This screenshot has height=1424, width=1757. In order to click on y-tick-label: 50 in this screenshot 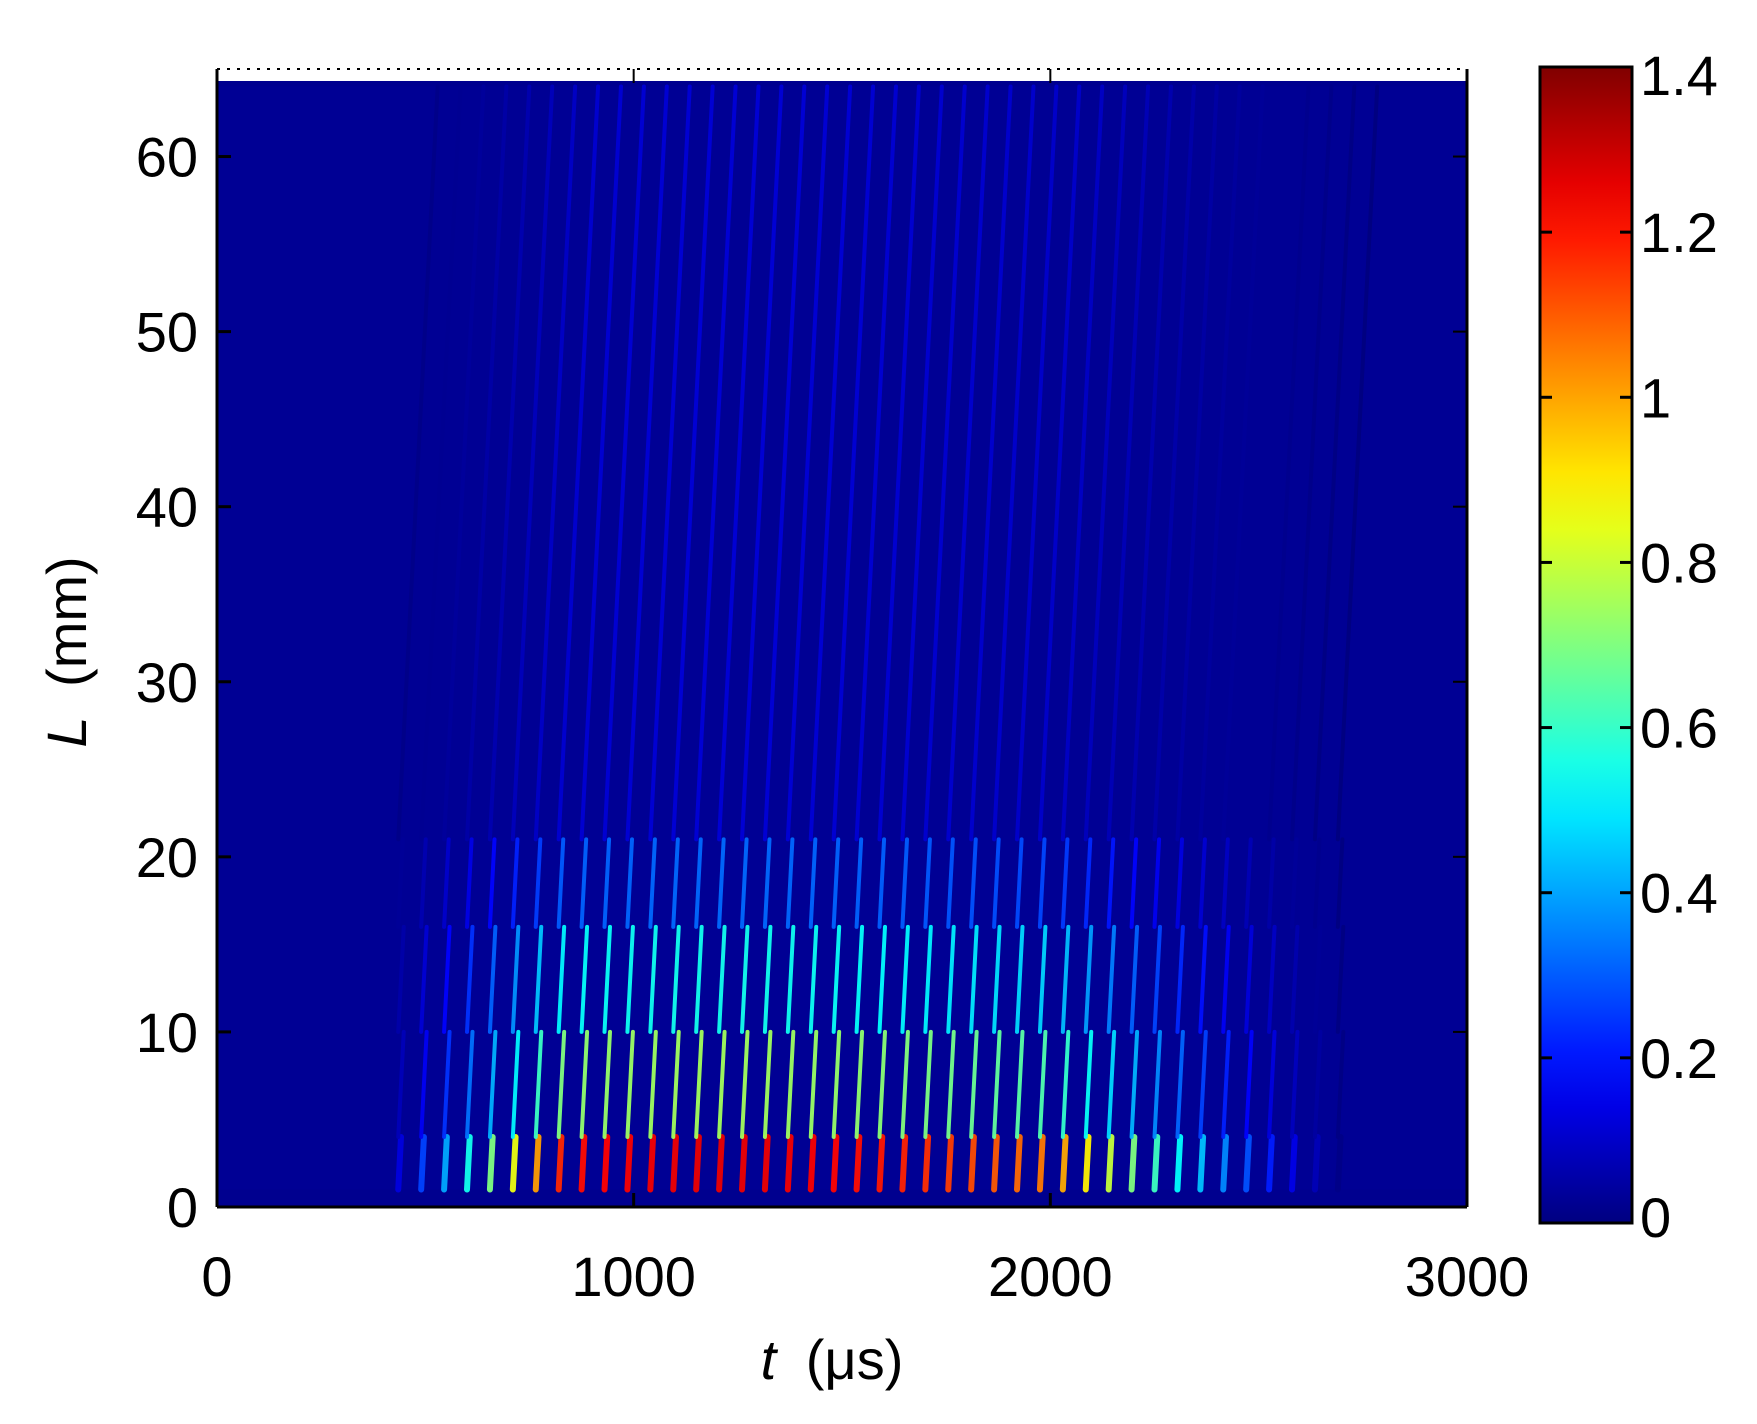, I will do `click(167, 332)`.